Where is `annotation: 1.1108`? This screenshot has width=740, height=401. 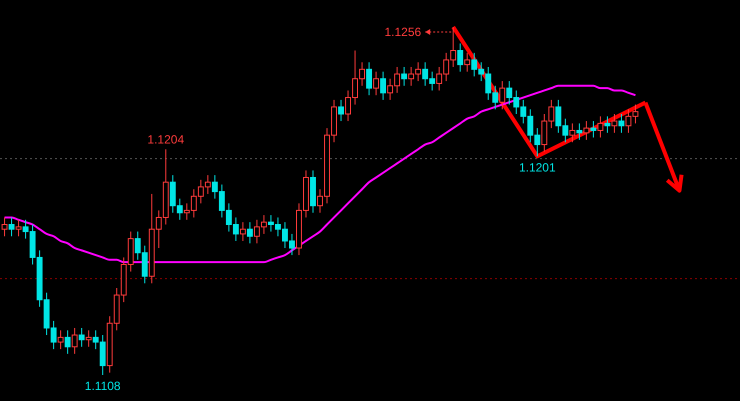 annotation: 1.1108 is located at coordinates (102, 386).